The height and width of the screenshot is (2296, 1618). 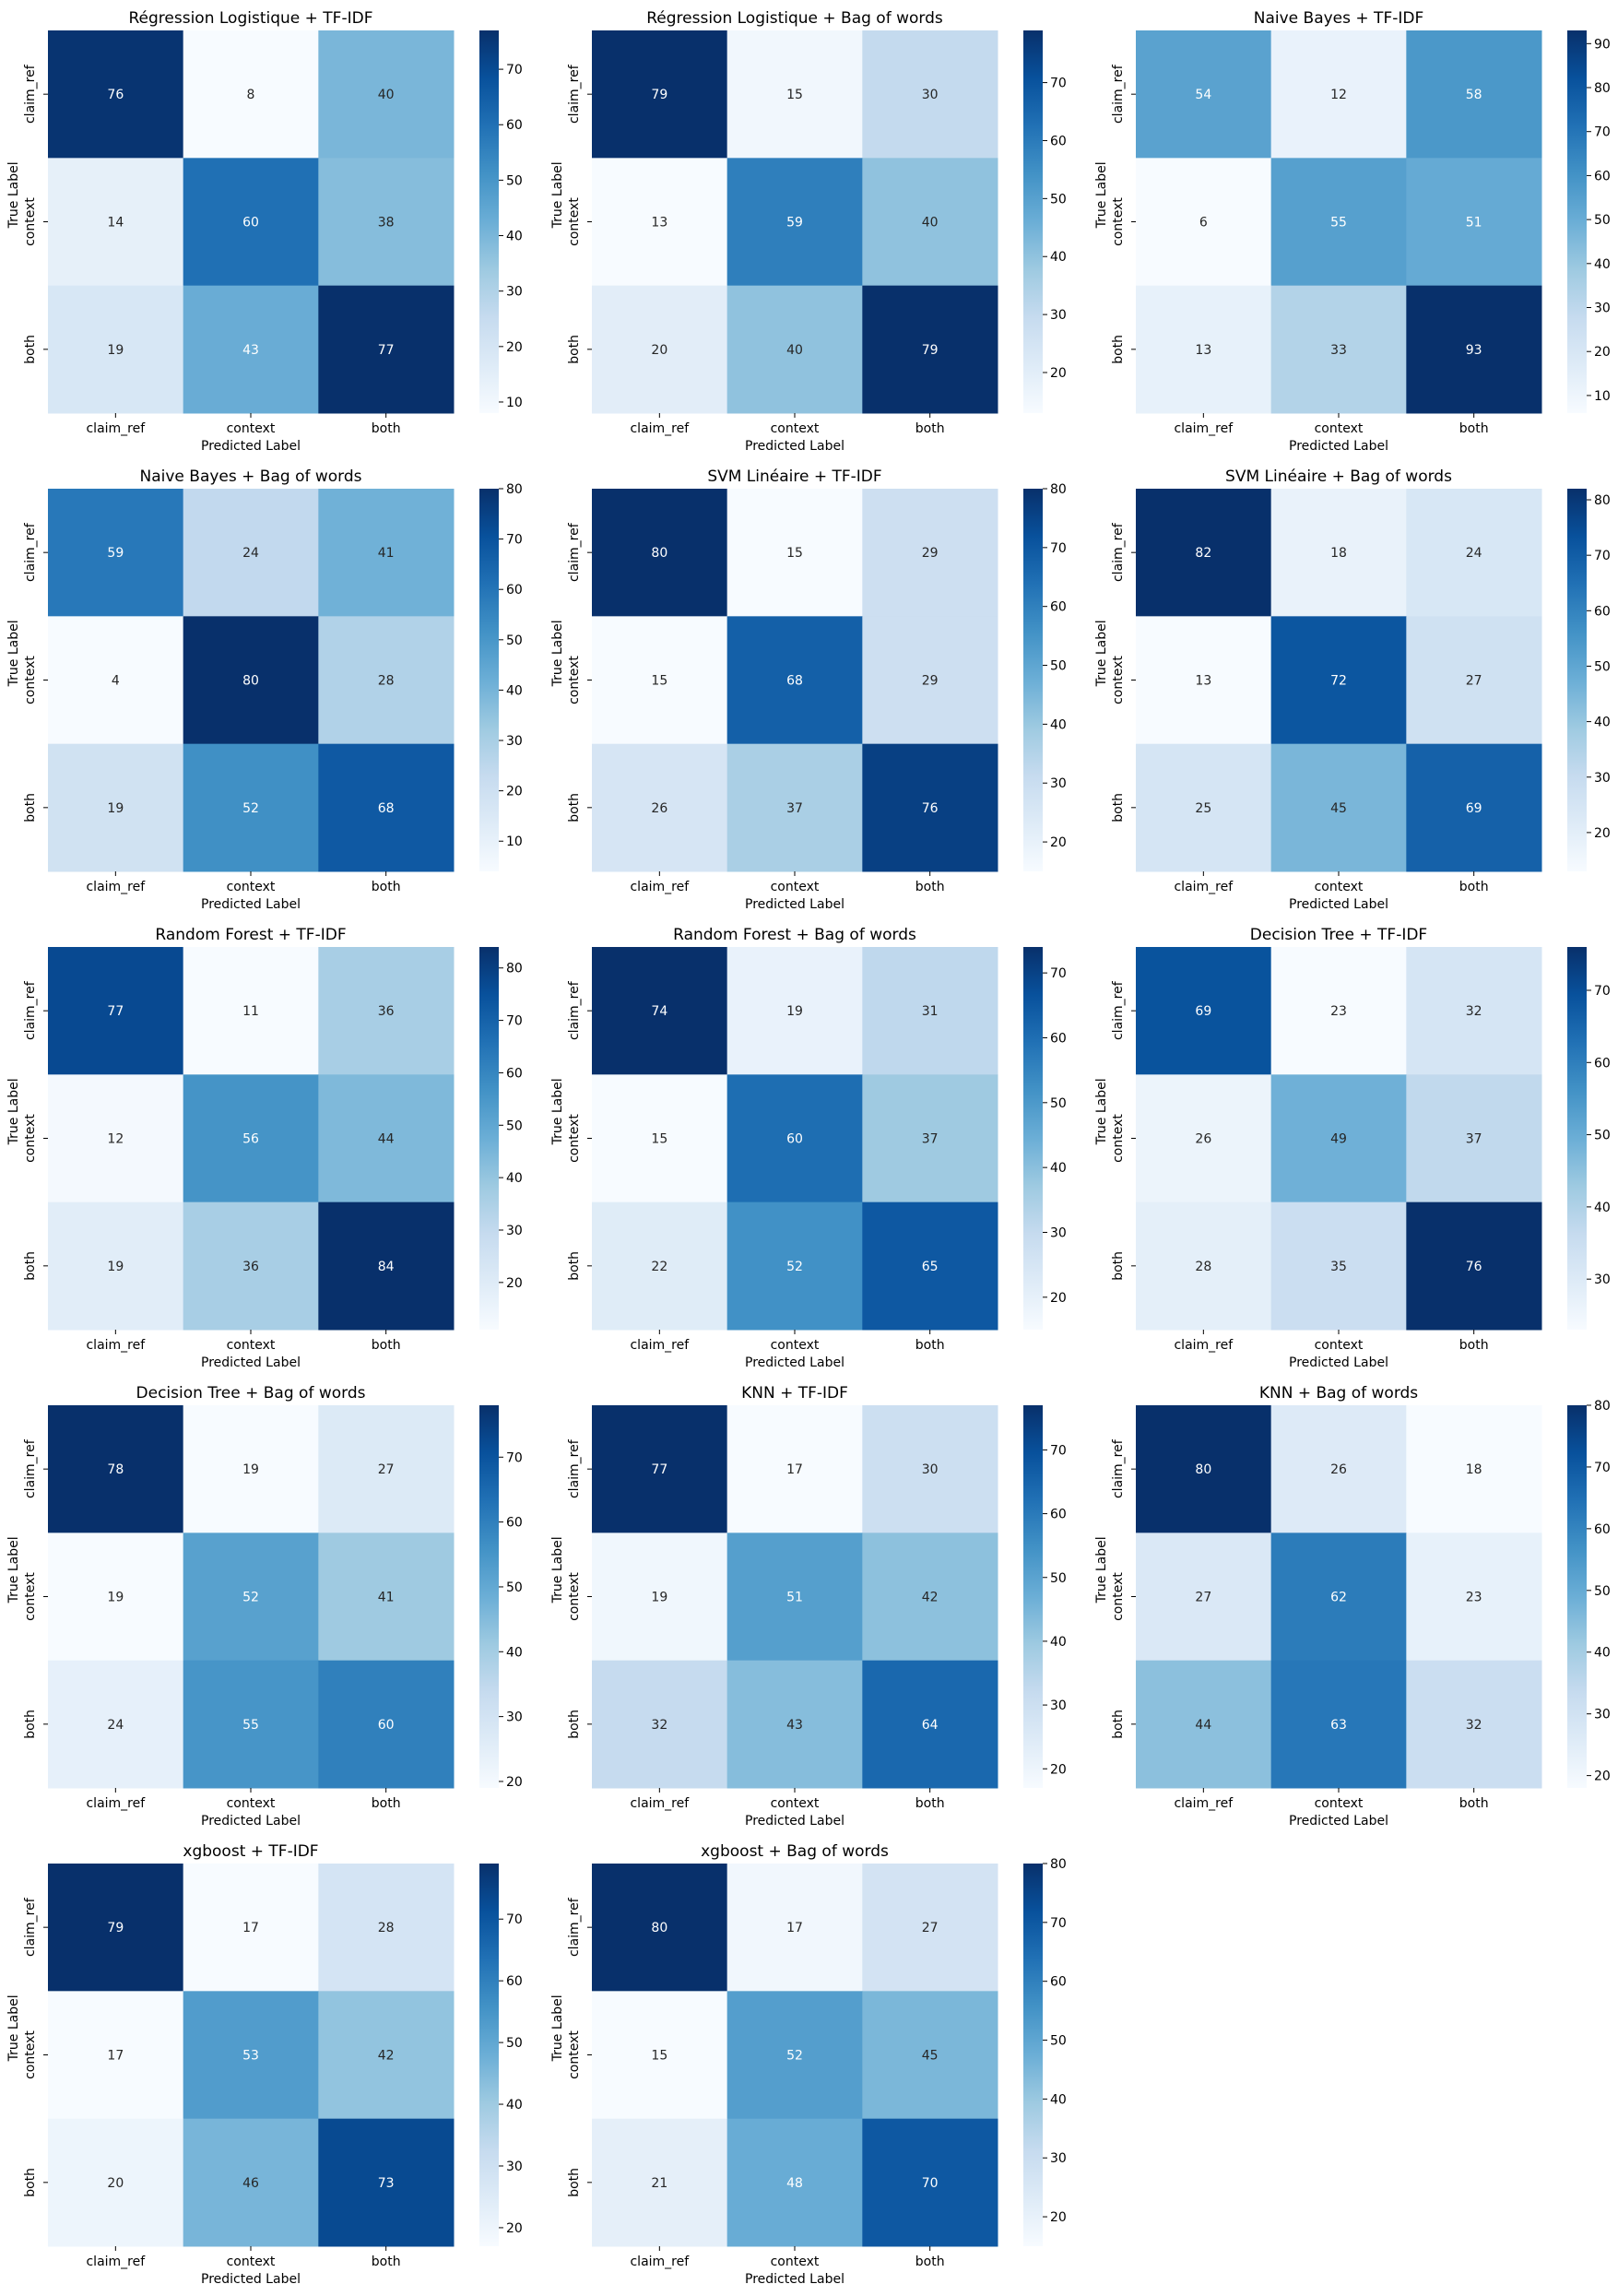 I want to click on cell-value-label: 70, so click(x=930, y=2183).